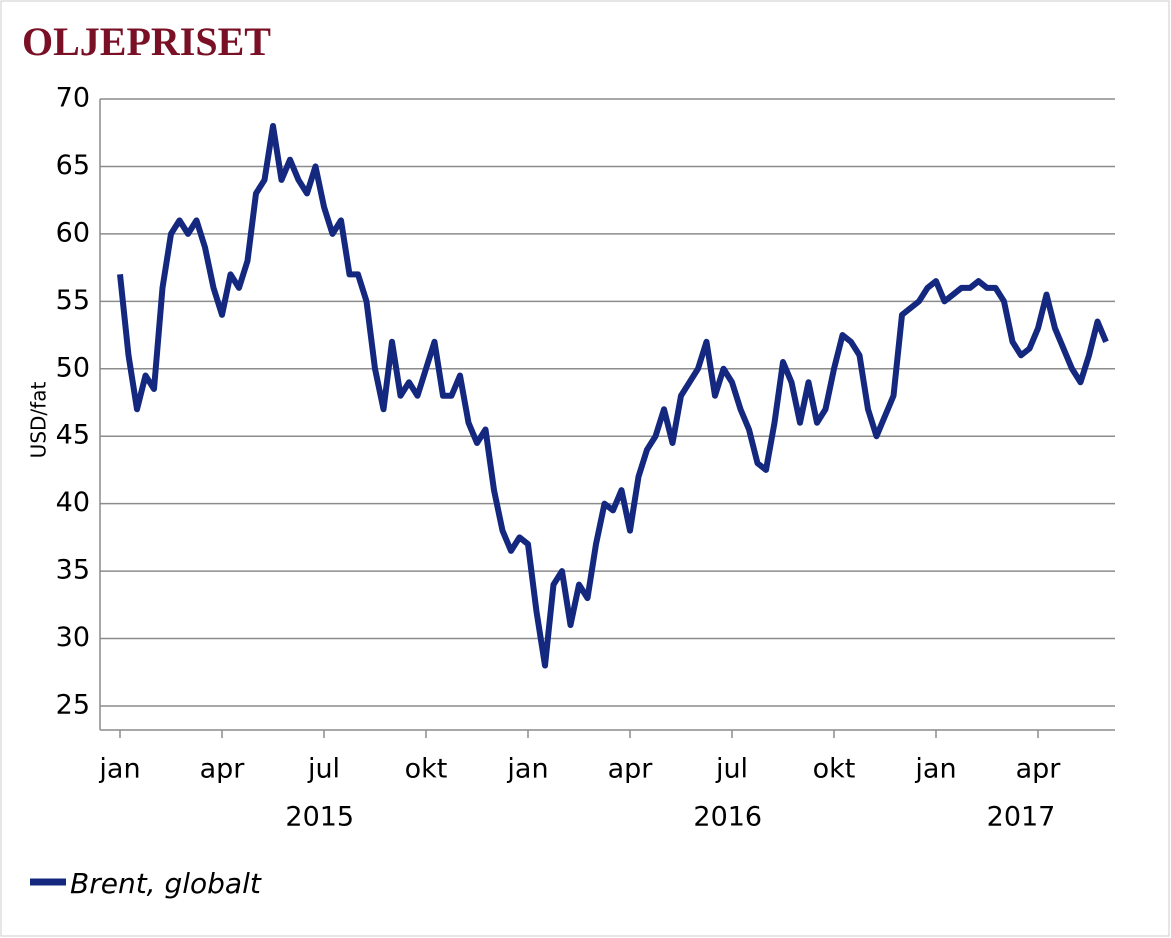 This screenshot has height=938, width=1171. Describe the element at coordinates (39, 420) in the screenshot. I see `y-axis-label: USD/fat` at that location.